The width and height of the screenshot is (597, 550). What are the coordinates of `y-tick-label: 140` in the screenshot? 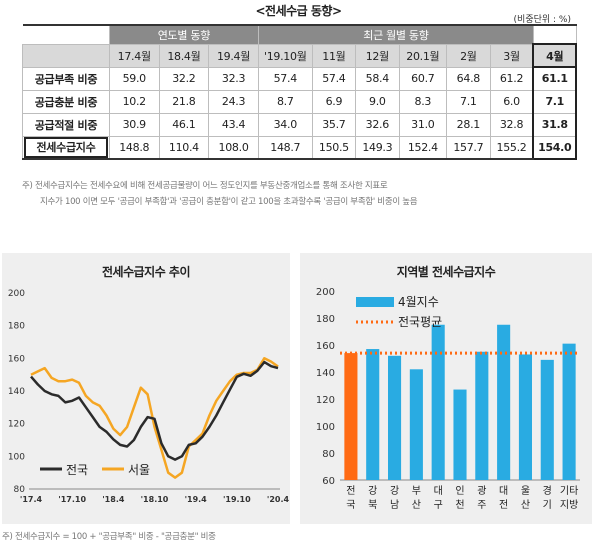 It's located at (16, 392).